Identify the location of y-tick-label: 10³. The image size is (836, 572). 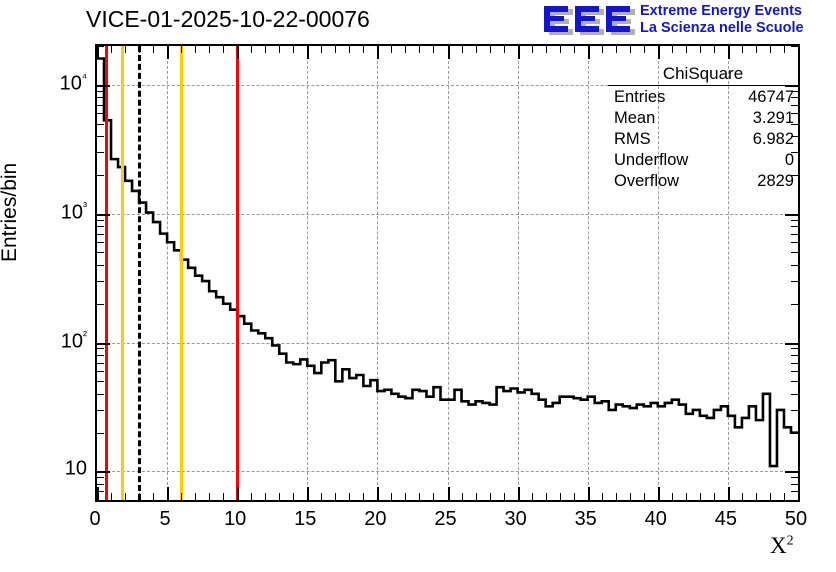
(73, 211).